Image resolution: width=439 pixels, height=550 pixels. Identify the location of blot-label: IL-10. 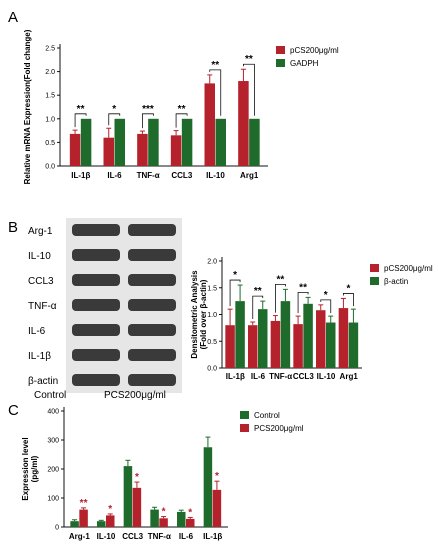
(39, 256).